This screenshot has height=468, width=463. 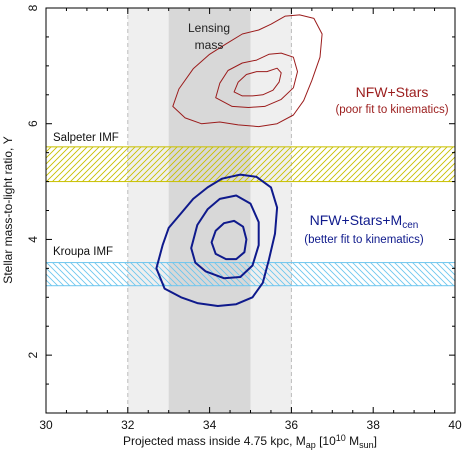 I want to click on contour-series1-level2, so click(x=217, y=240).